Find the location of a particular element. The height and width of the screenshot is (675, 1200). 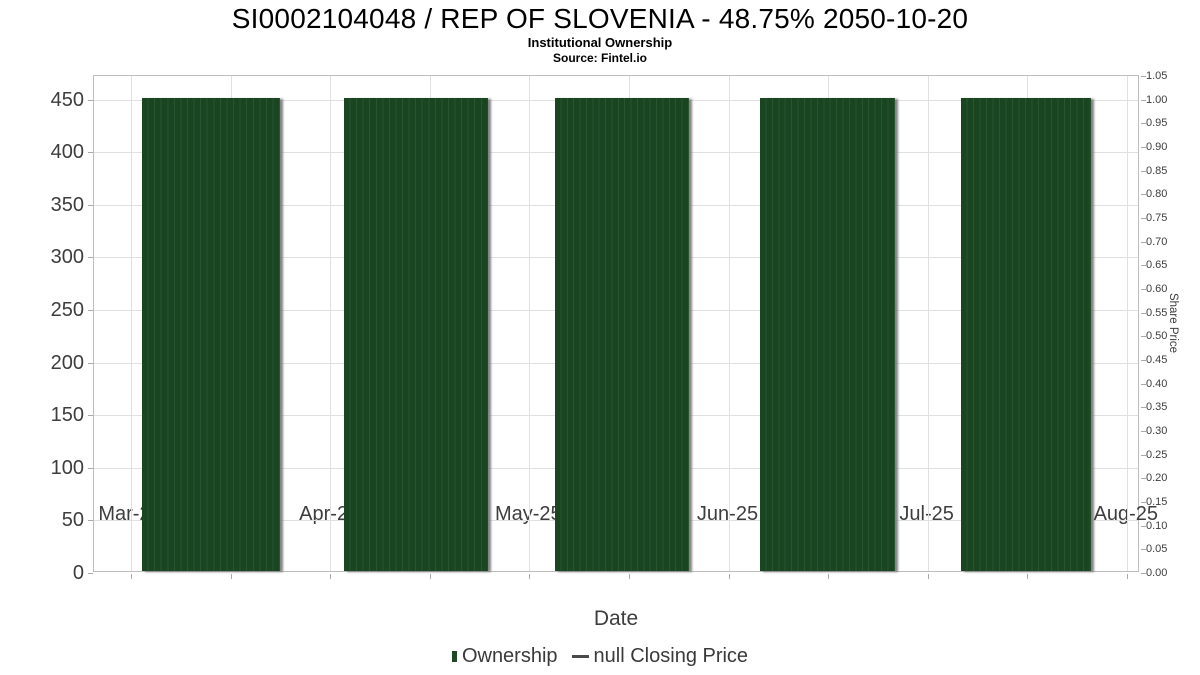

y2-axis-title: Share Price is located at coordinates (1173, 323).